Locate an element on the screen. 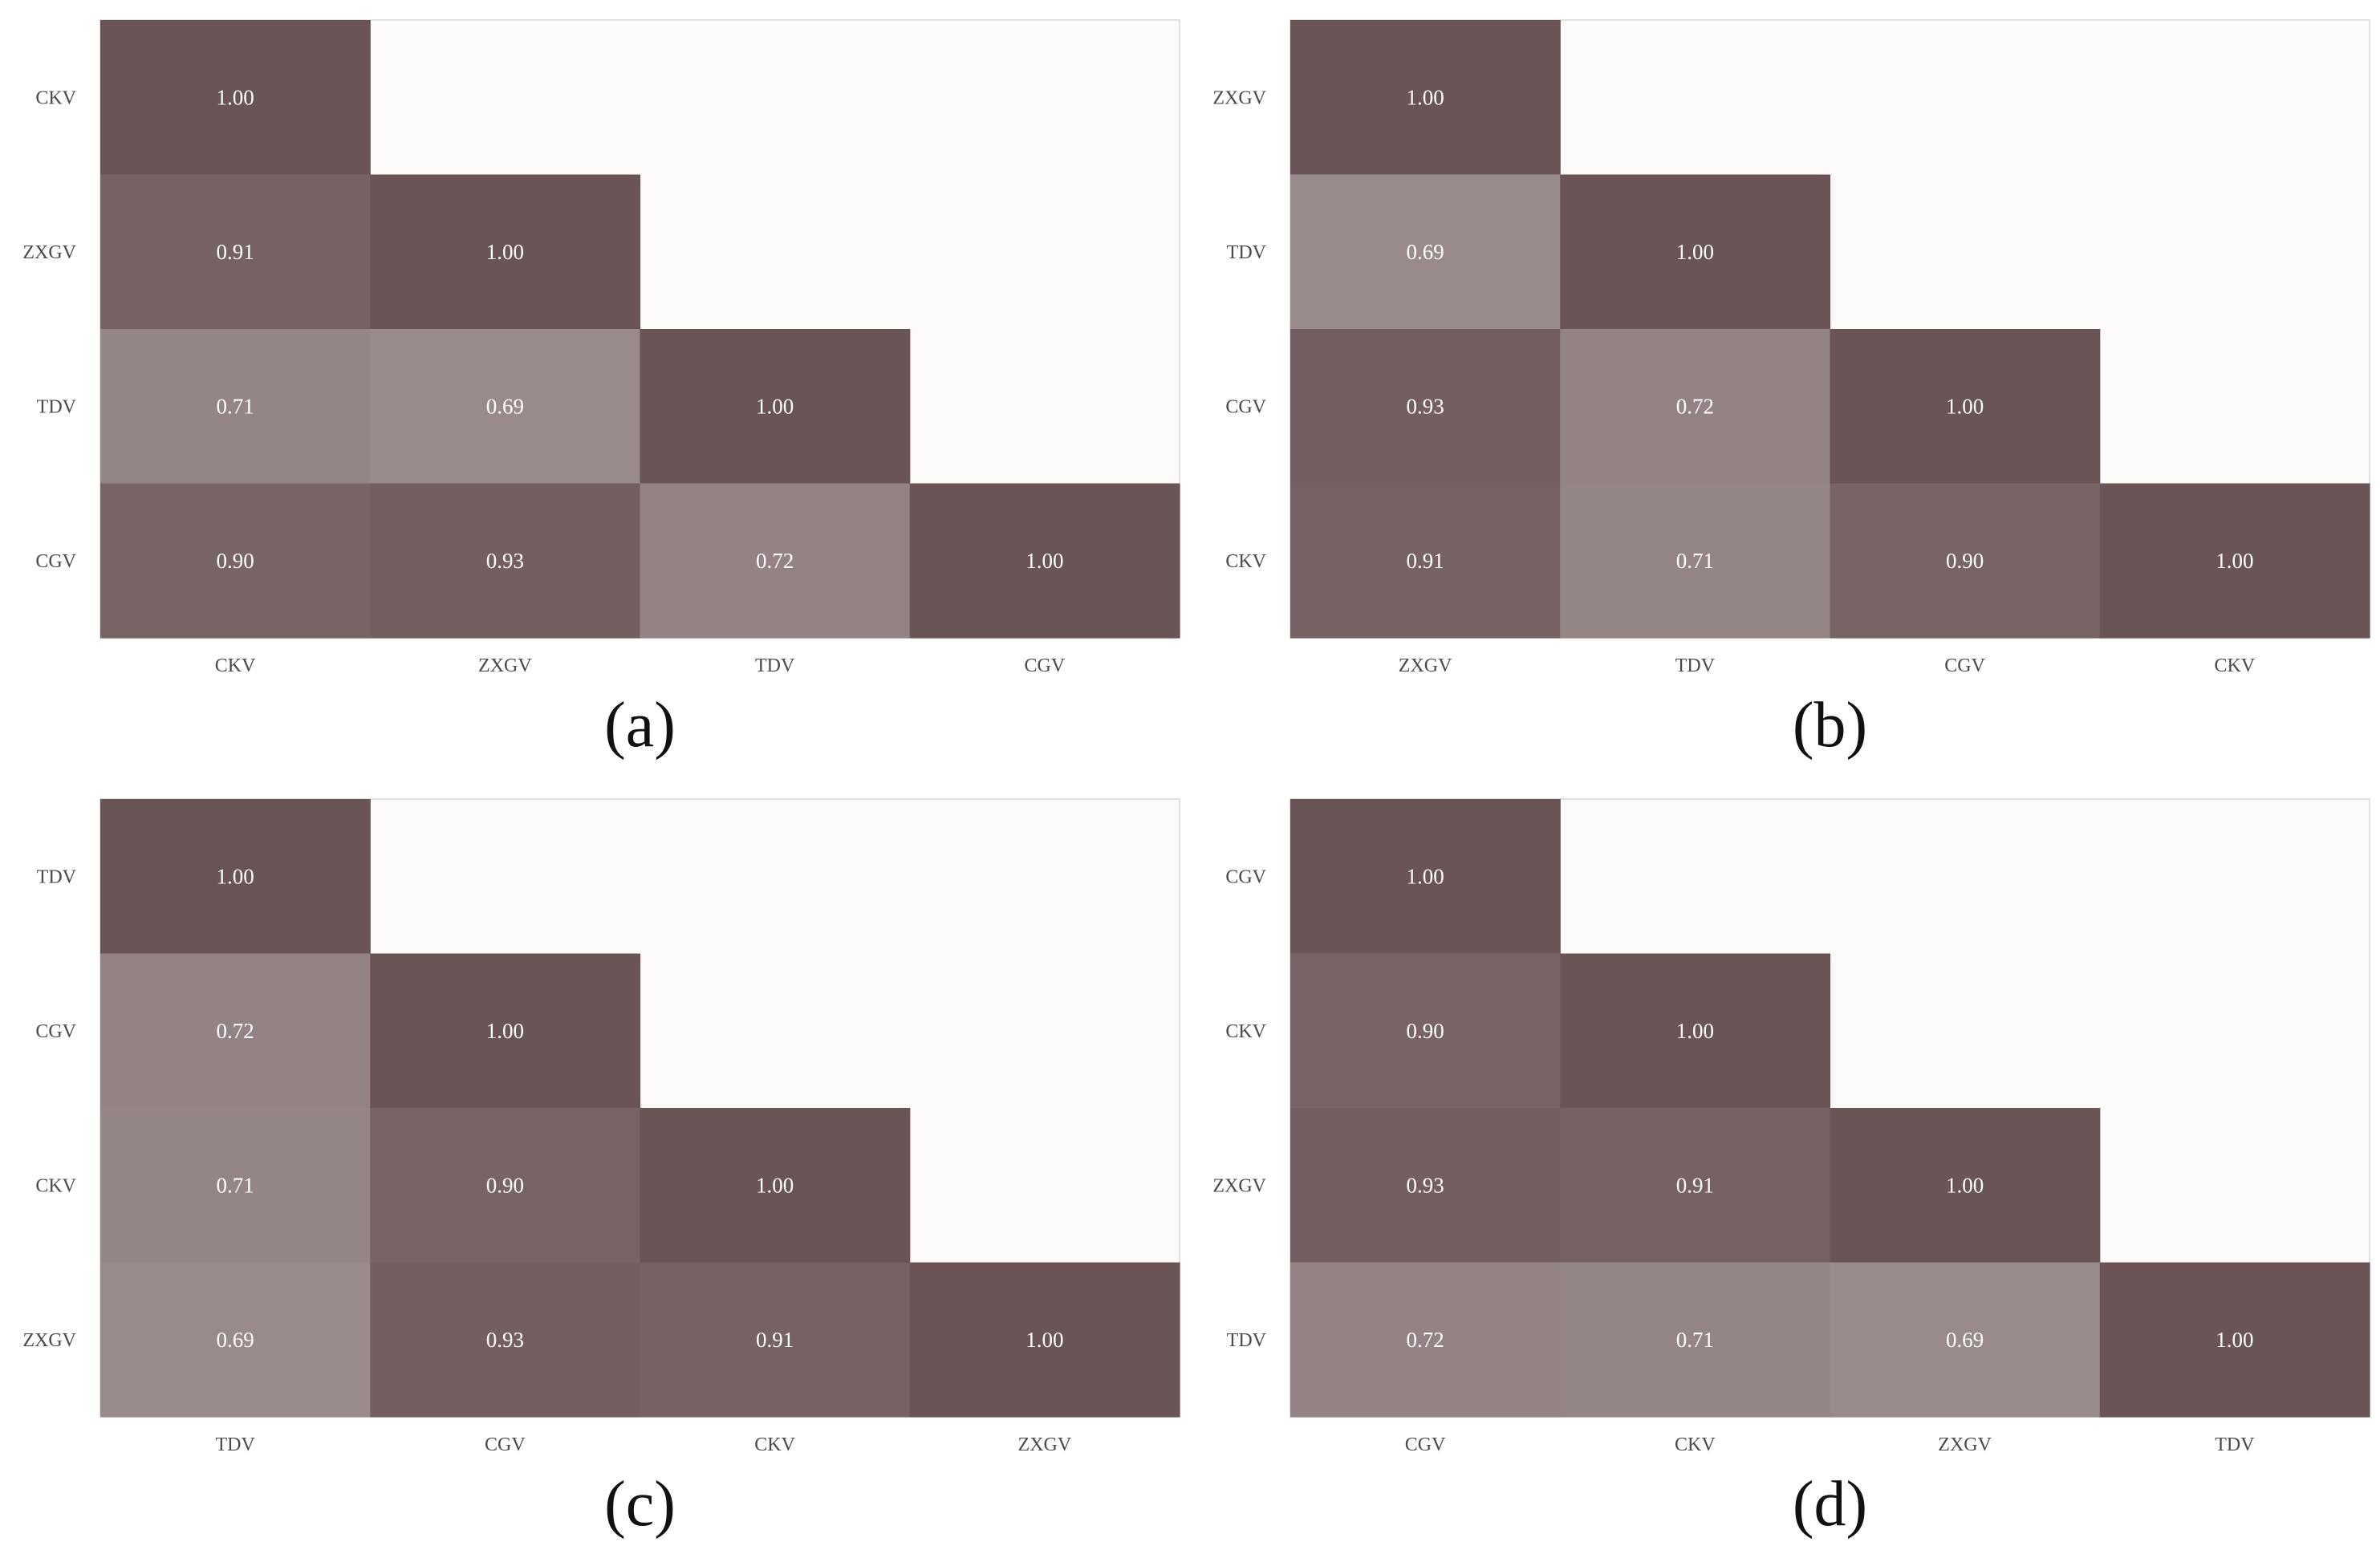 The width and height of the screenshot is (2380, 1558). x-tick-label-a-1: ZXGV is located at coordinates (505, 665).